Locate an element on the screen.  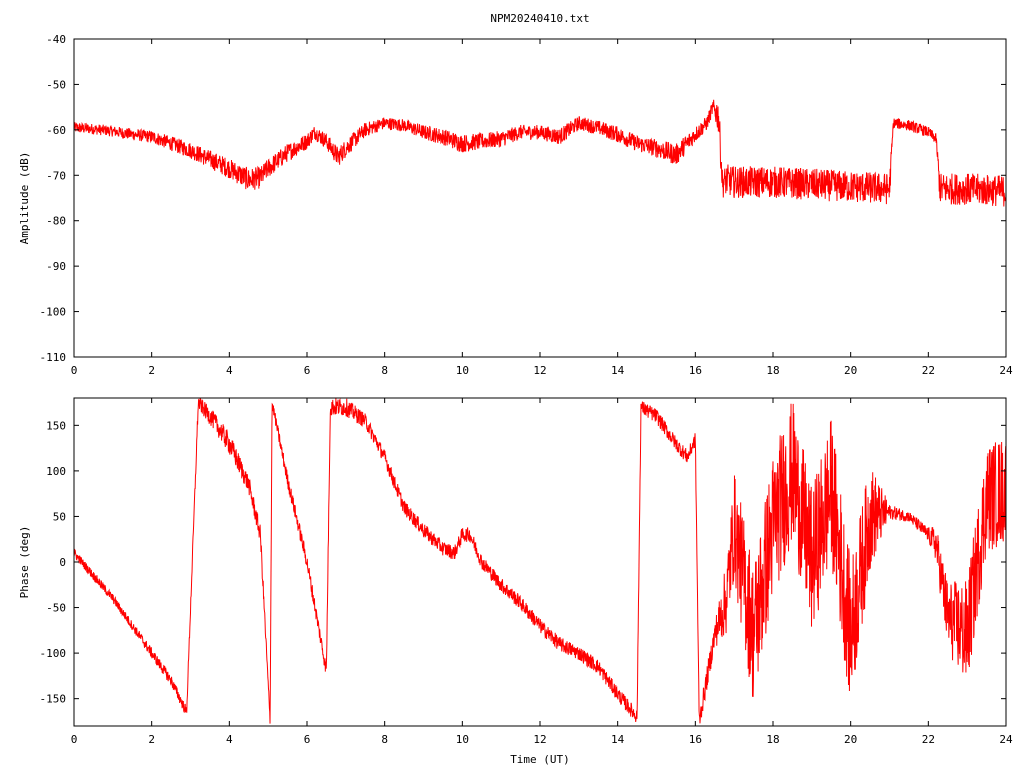
phase-y-tick-label: 50 is located at coordinates (59, 516).